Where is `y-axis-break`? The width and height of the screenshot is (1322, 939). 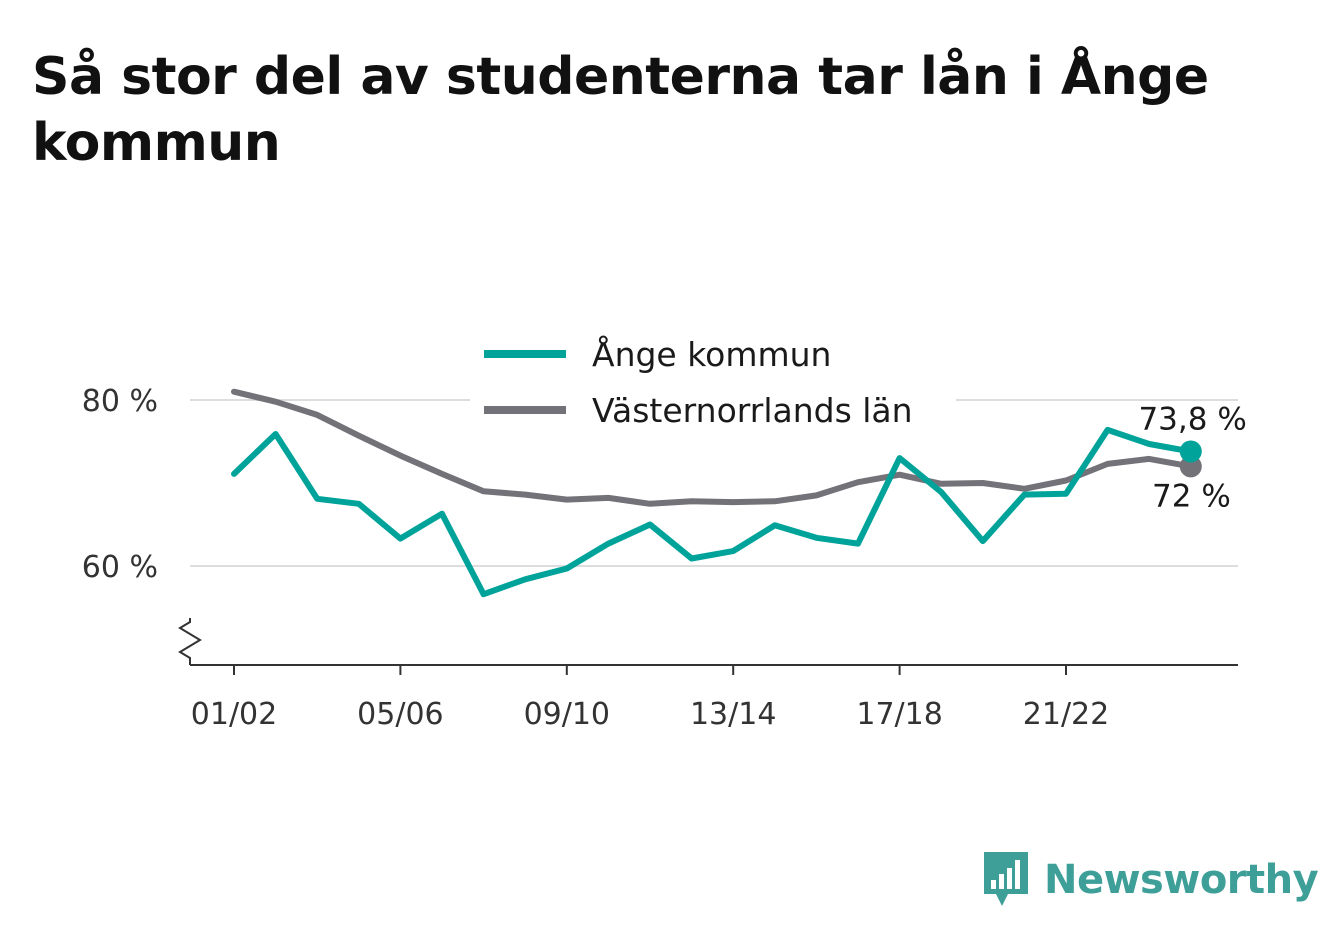 y-axis-break is located at coordinates (190, 641).